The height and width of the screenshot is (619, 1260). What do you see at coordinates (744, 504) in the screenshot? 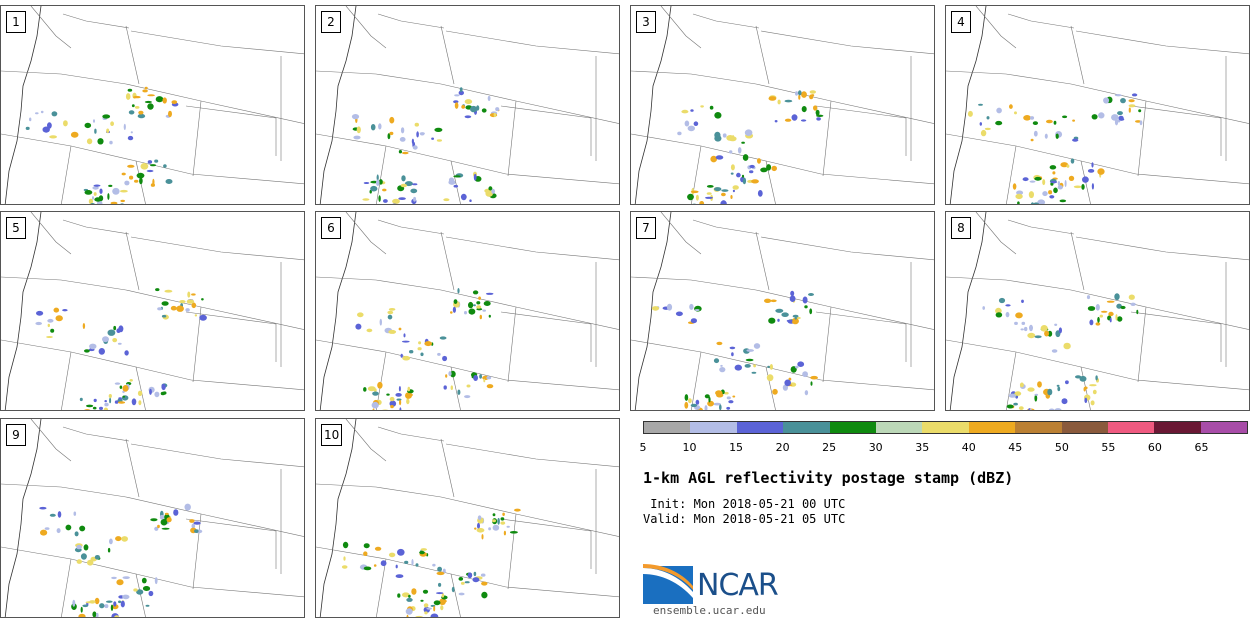
I see `init-time: Init: Mon 2018-05-21 00 UTC` at bounding box center [744, 504].